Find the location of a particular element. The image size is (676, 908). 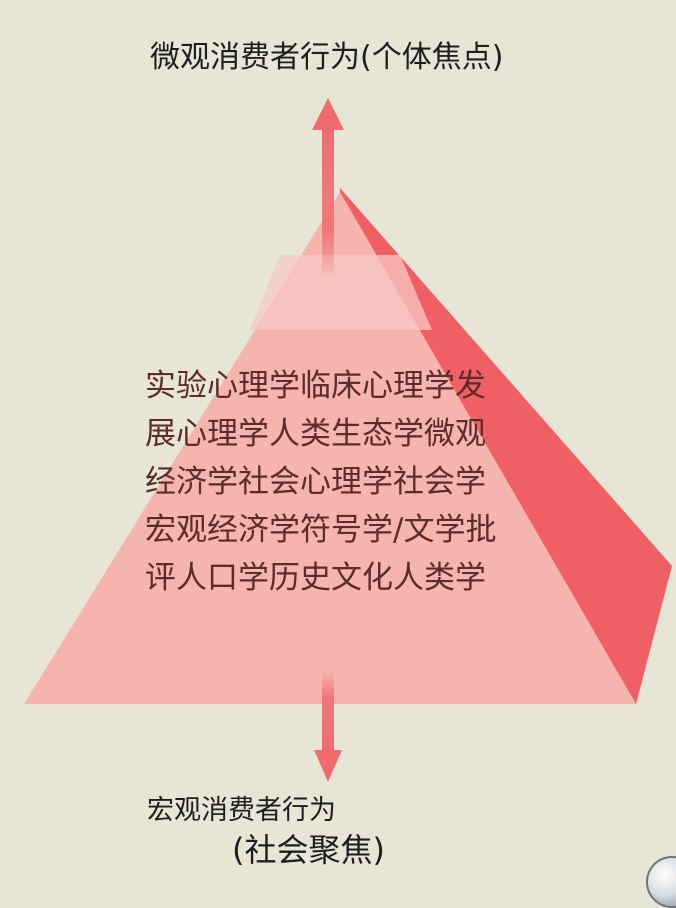

upward-arrow is located at coordinates (328, 188).